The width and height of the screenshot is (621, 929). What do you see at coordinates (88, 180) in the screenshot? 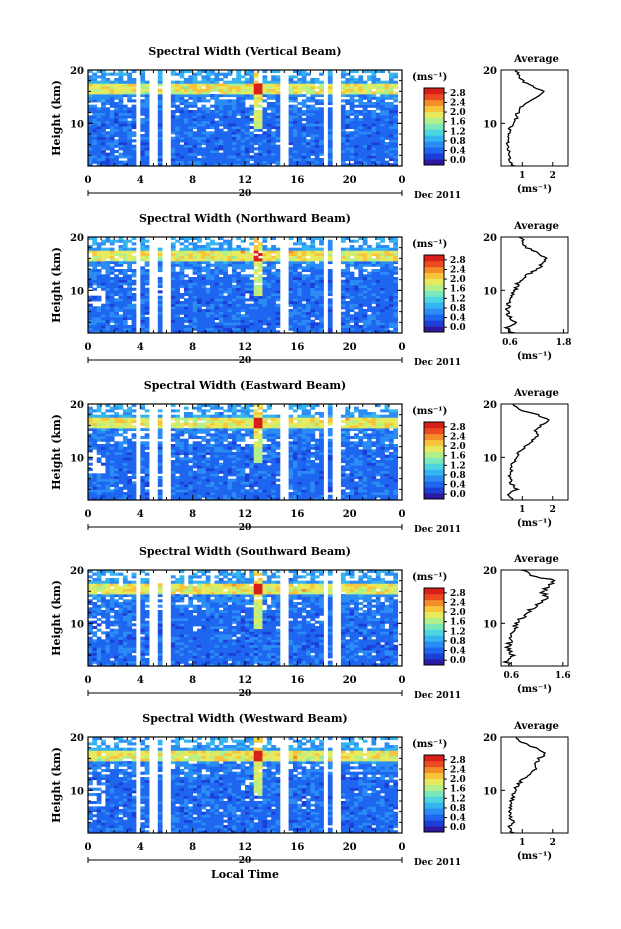
I see `x-tick-label: 0` at bounding box center [88, 180].